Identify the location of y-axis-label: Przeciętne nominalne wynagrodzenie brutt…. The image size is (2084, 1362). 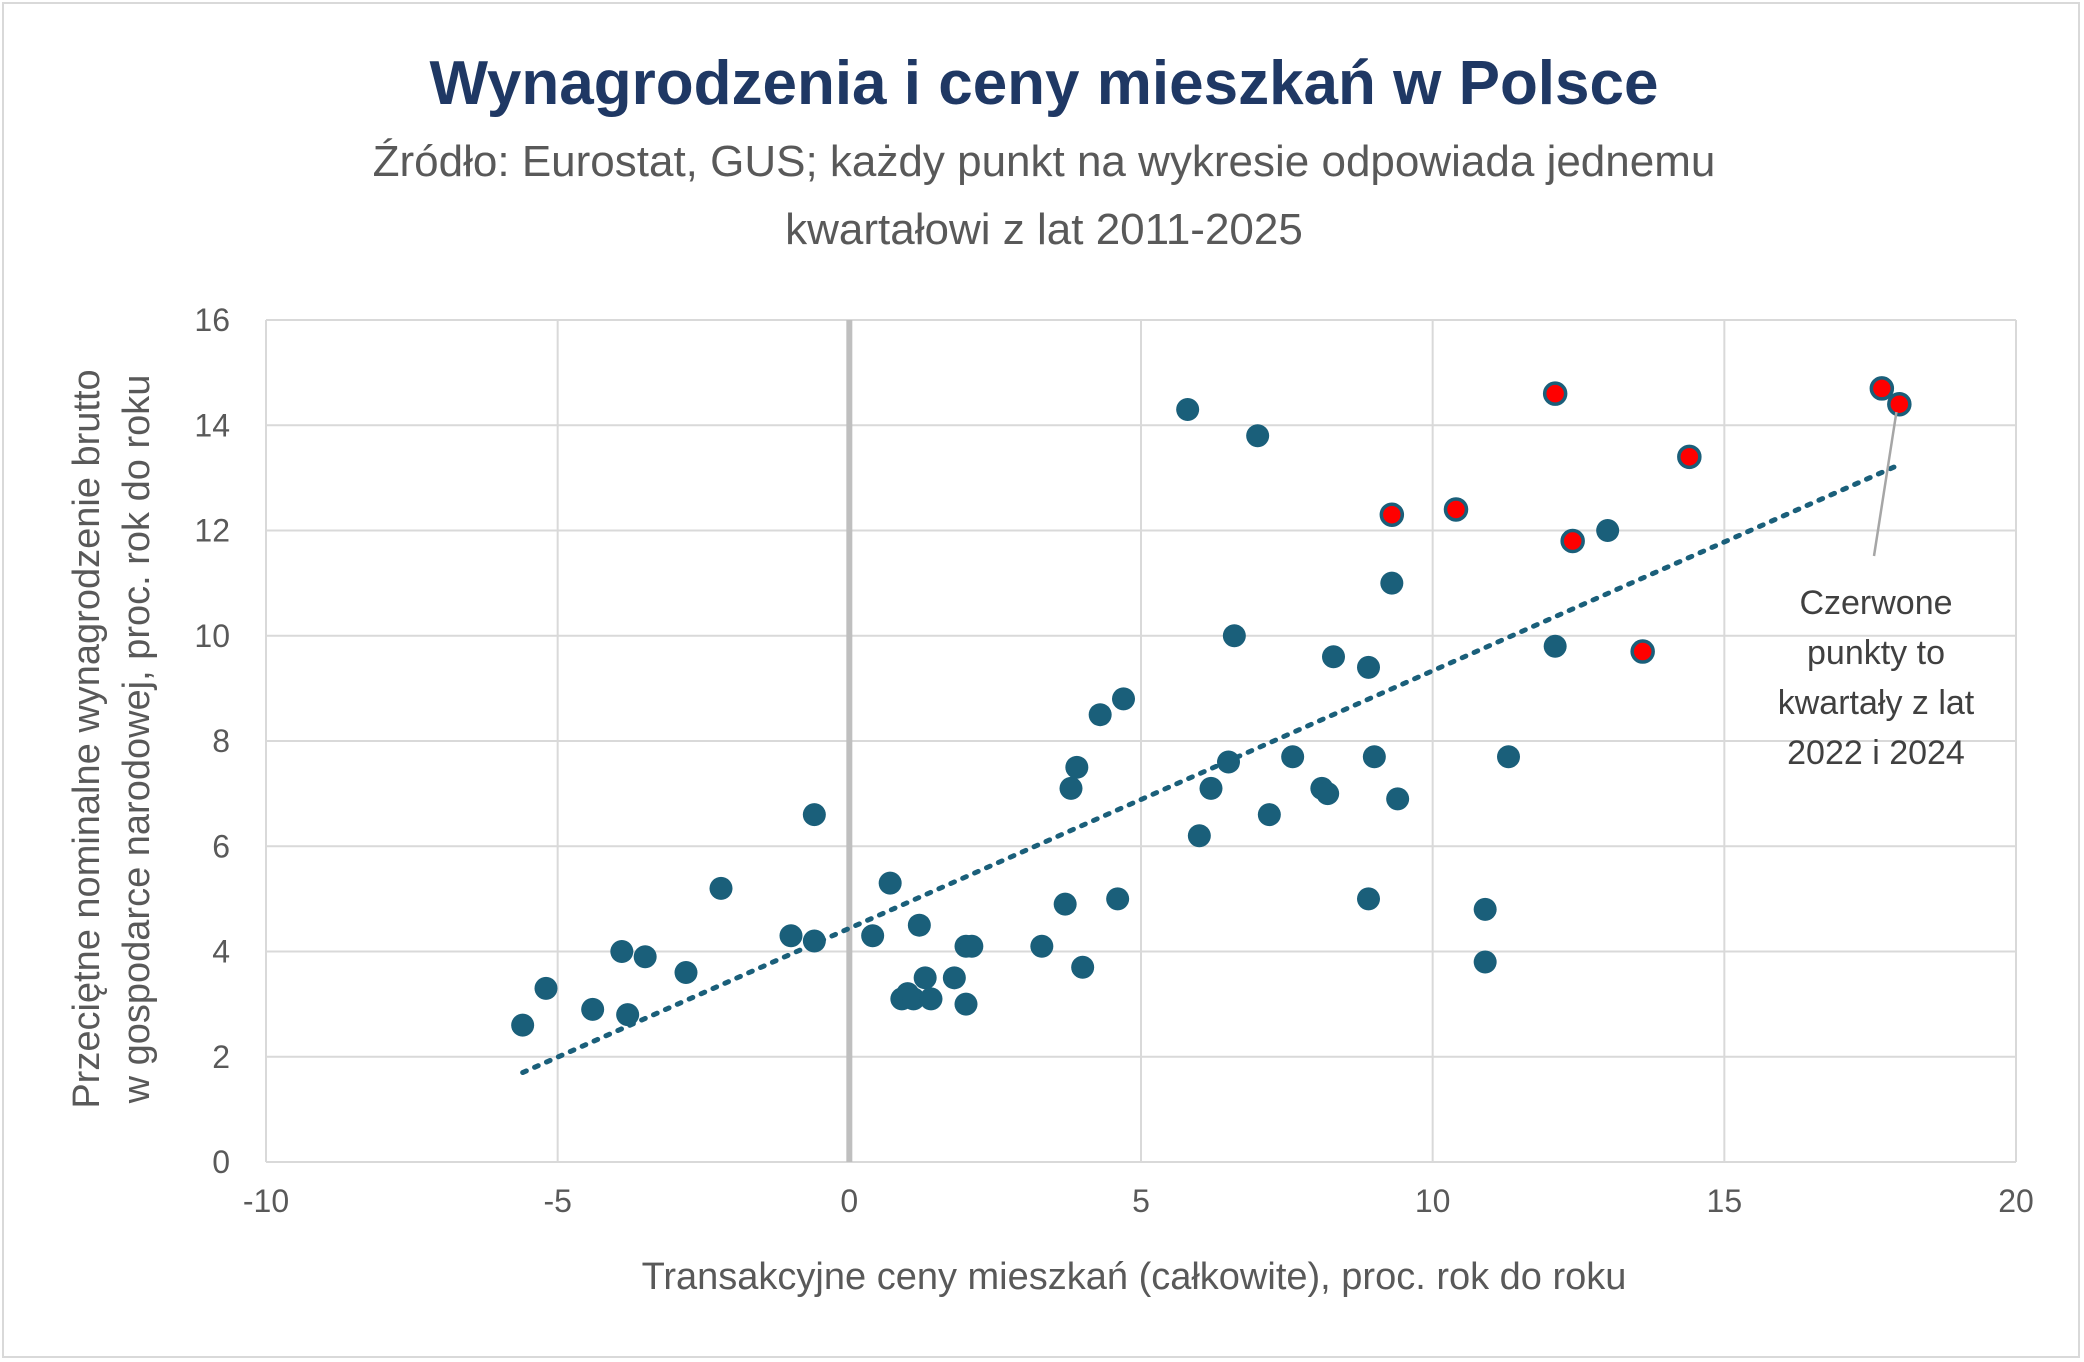
(112, 738).